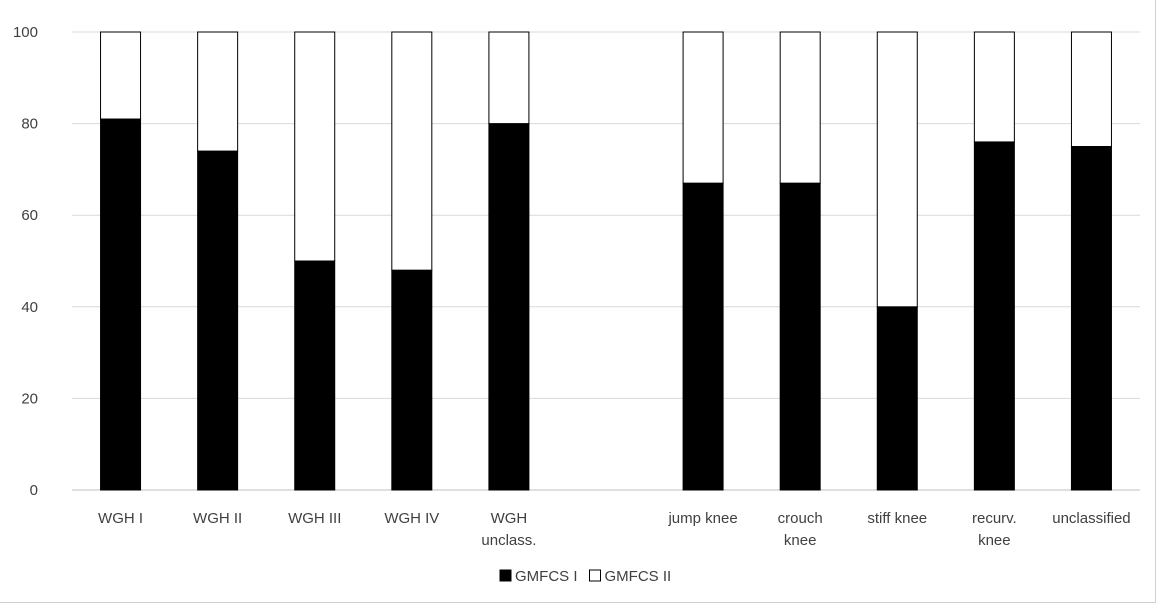 The height and width of the screenshot is (607, 1156). Describe the element at coordinates (800, 518) in the screenshot. I see `x-tick-label: crouch` at that location.